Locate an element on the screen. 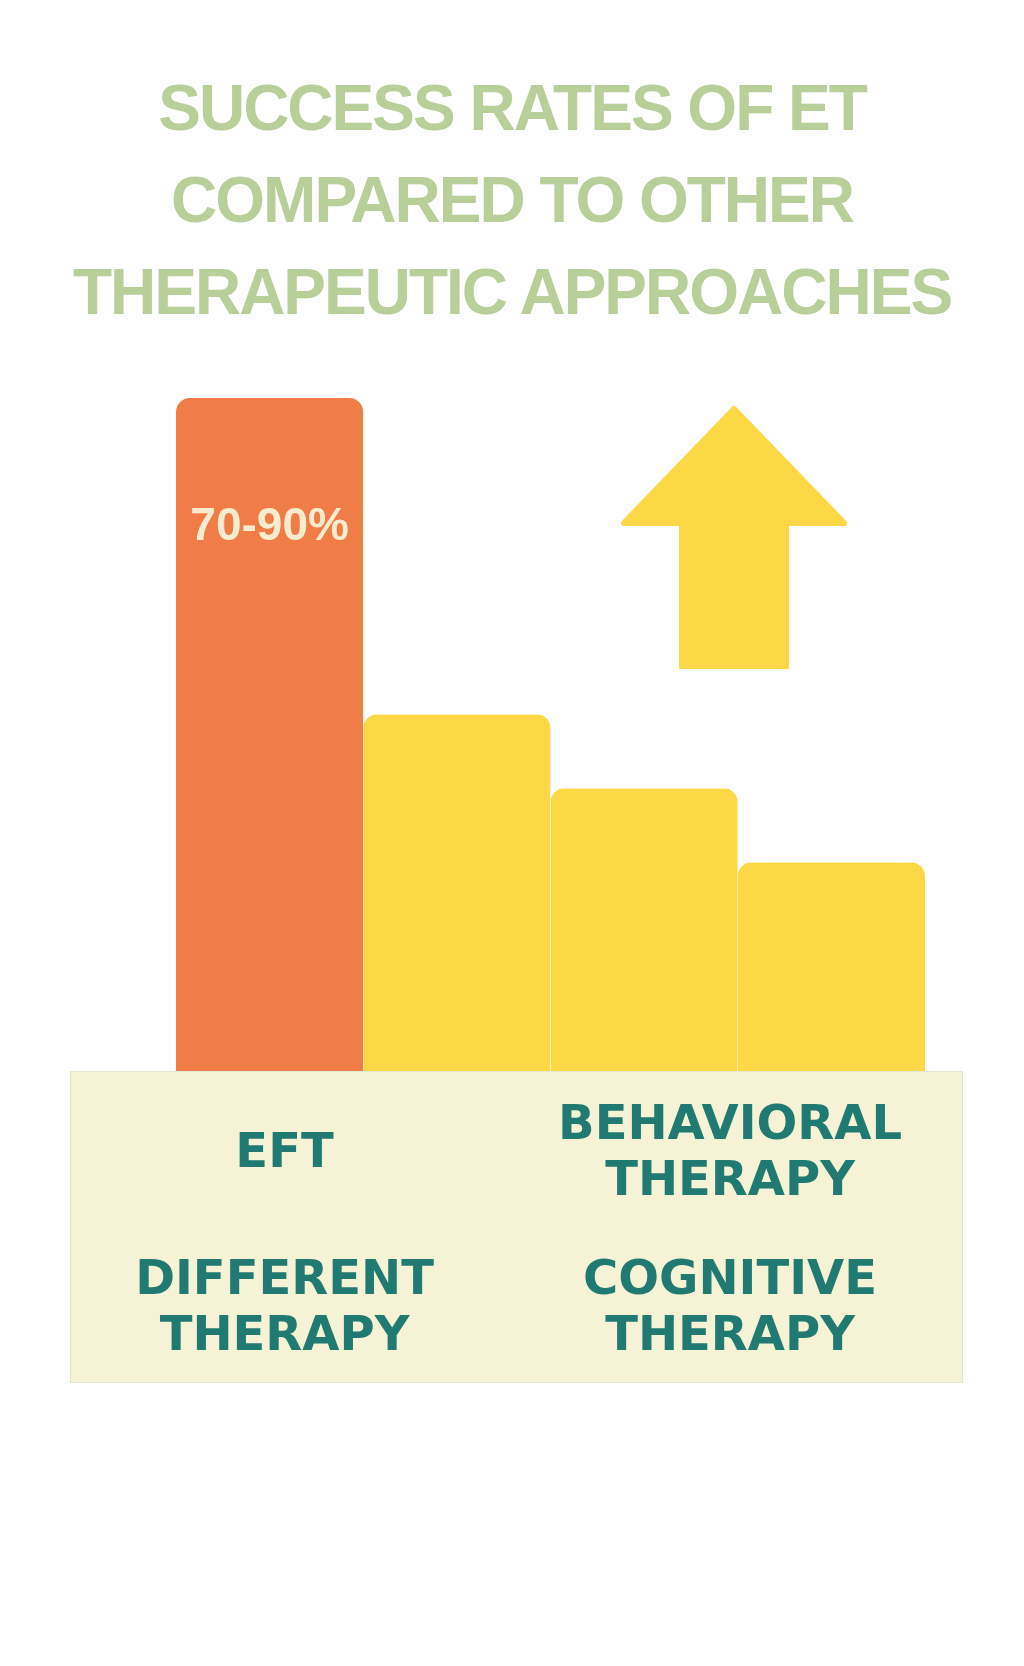 The image size is (1024, 1666). bar is located at coordinates (270, 734).